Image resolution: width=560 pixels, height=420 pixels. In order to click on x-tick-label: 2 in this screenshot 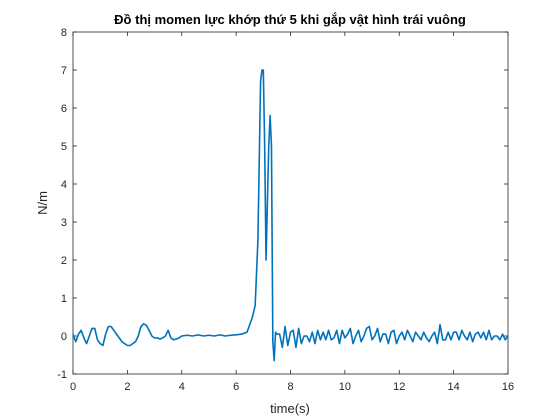, I will do `click(127, 387)`.